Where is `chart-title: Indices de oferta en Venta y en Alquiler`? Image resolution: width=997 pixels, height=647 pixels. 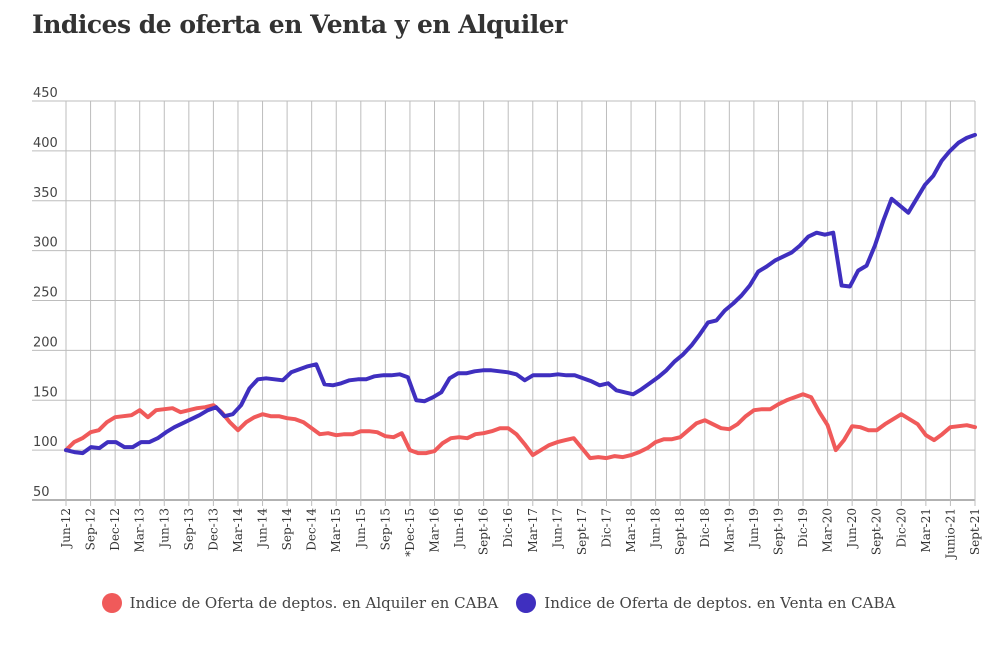 chart-title: Indices de oferta en Venta y en Alquiler is located at coordinates (299, 24).